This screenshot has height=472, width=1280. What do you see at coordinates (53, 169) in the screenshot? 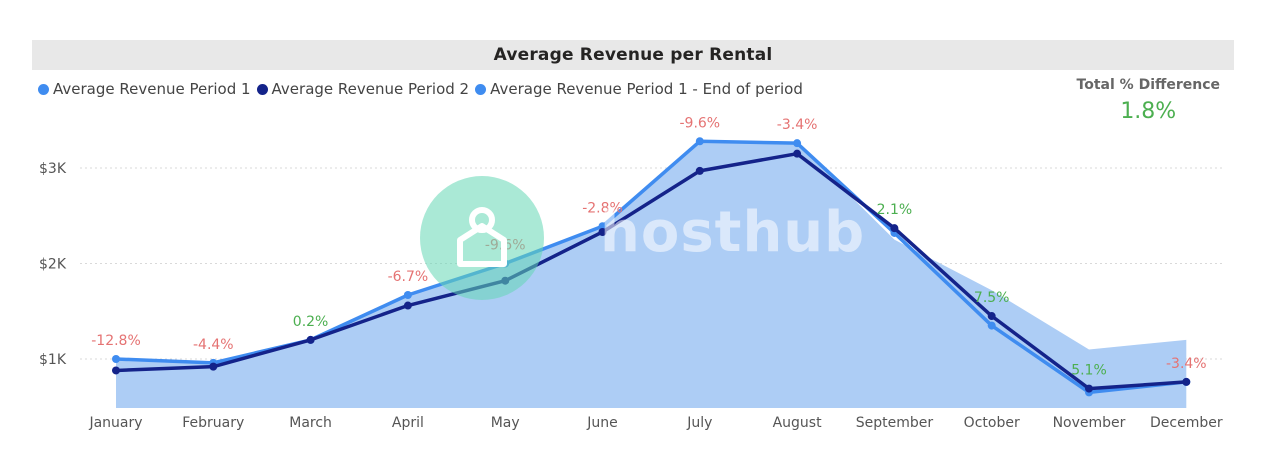
I see `y-tick-label: $3K` at bounding box center [53, 169].